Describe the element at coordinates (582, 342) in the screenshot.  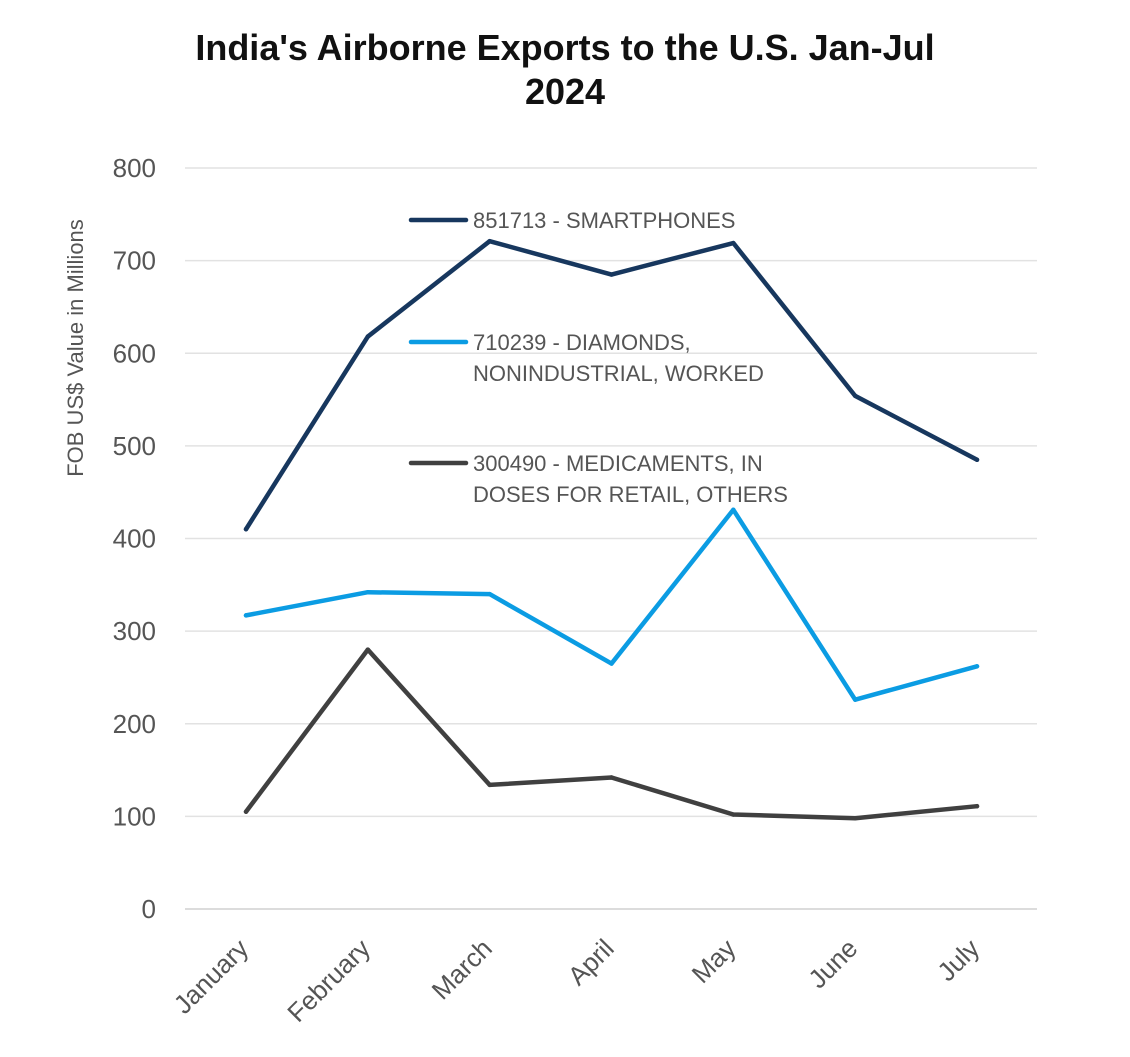
I see `legend-label-2: 710239 - DIAMONDS,` at that location.